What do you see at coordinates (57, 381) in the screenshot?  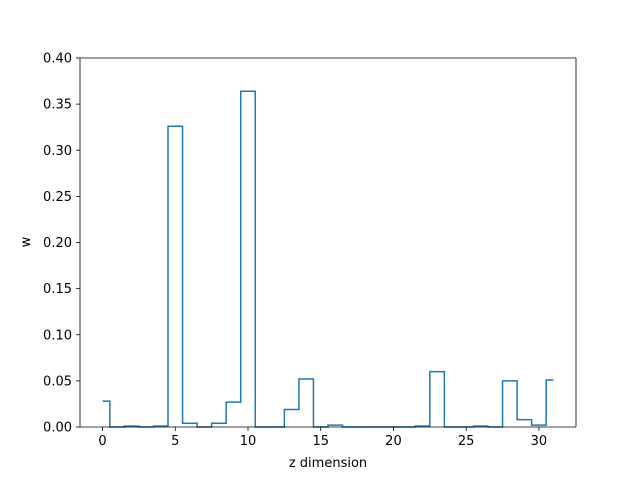 I see `y-tick-label: 0.05` at bounding box center [57, 381].